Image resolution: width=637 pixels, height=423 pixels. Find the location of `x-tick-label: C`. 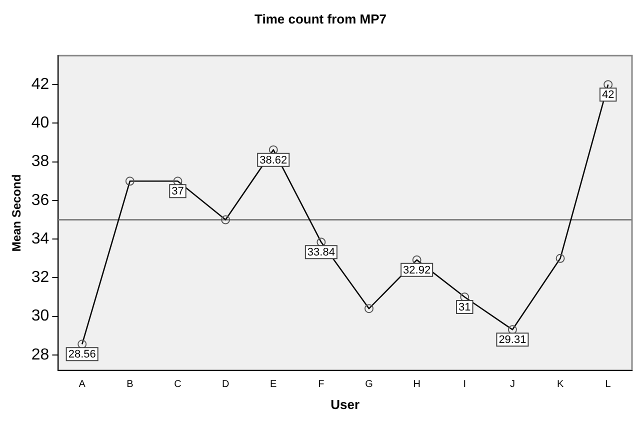

x-tick-label: C is located at coordinates (178, 384).